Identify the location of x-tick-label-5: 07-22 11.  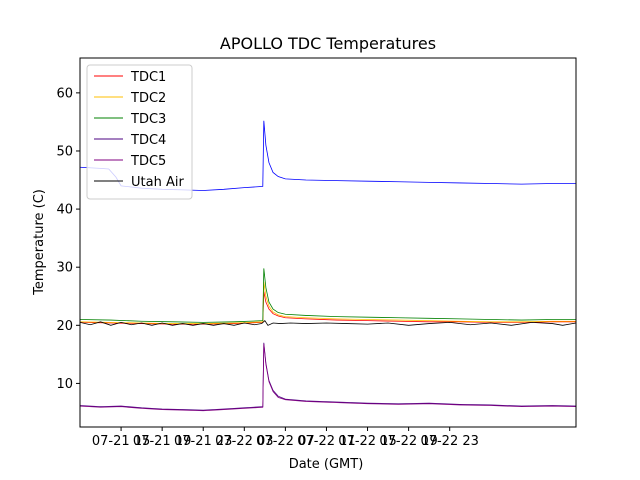
(326, 441).